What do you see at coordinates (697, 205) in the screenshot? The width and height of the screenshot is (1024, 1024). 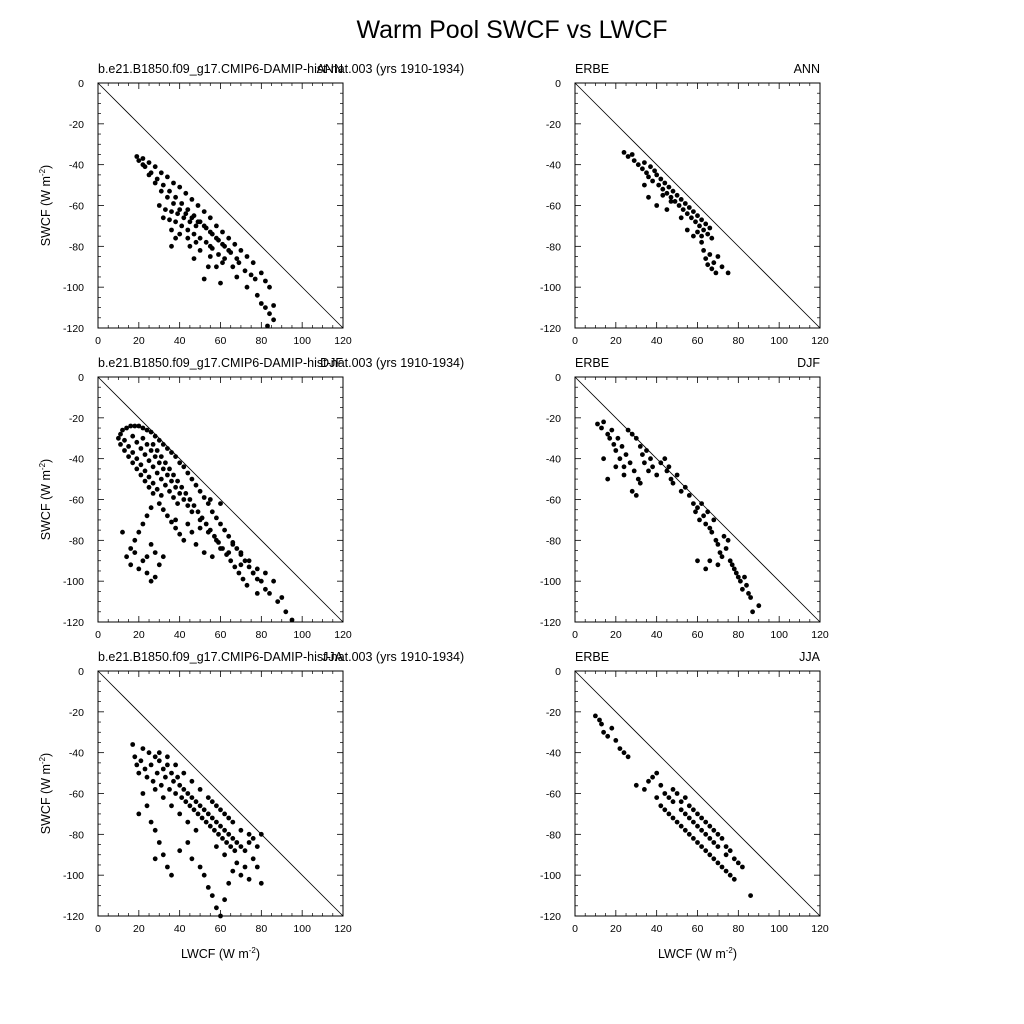 I see `reference-line` at bounding box center [697, 205].